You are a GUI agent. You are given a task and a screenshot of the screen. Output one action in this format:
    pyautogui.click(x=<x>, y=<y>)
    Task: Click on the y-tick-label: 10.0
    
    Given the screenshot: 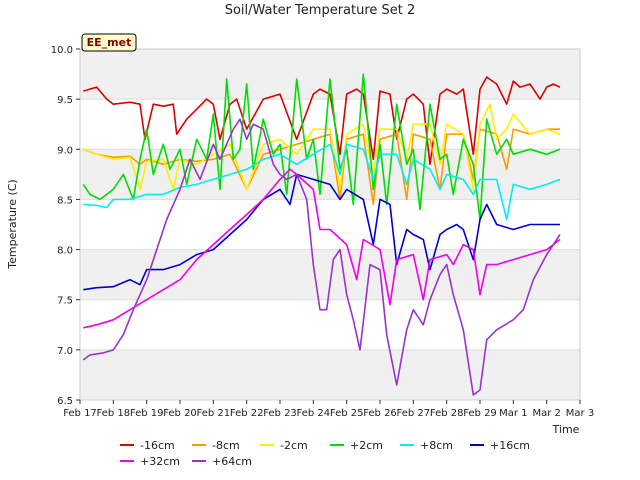 What is the action you would take?
    pyautogui.click(x=62, y=50)
    